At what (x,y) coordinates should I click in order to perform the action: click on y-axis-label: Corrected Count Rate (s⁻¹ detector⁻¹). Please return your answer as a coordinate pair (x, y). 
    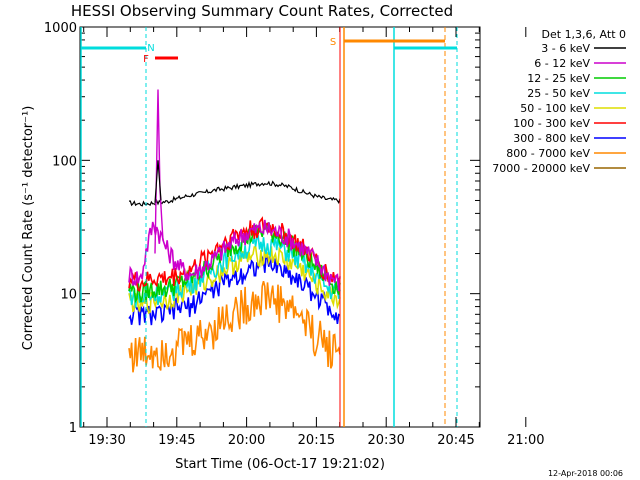
    Looking at the image, I should click on (28, 228).